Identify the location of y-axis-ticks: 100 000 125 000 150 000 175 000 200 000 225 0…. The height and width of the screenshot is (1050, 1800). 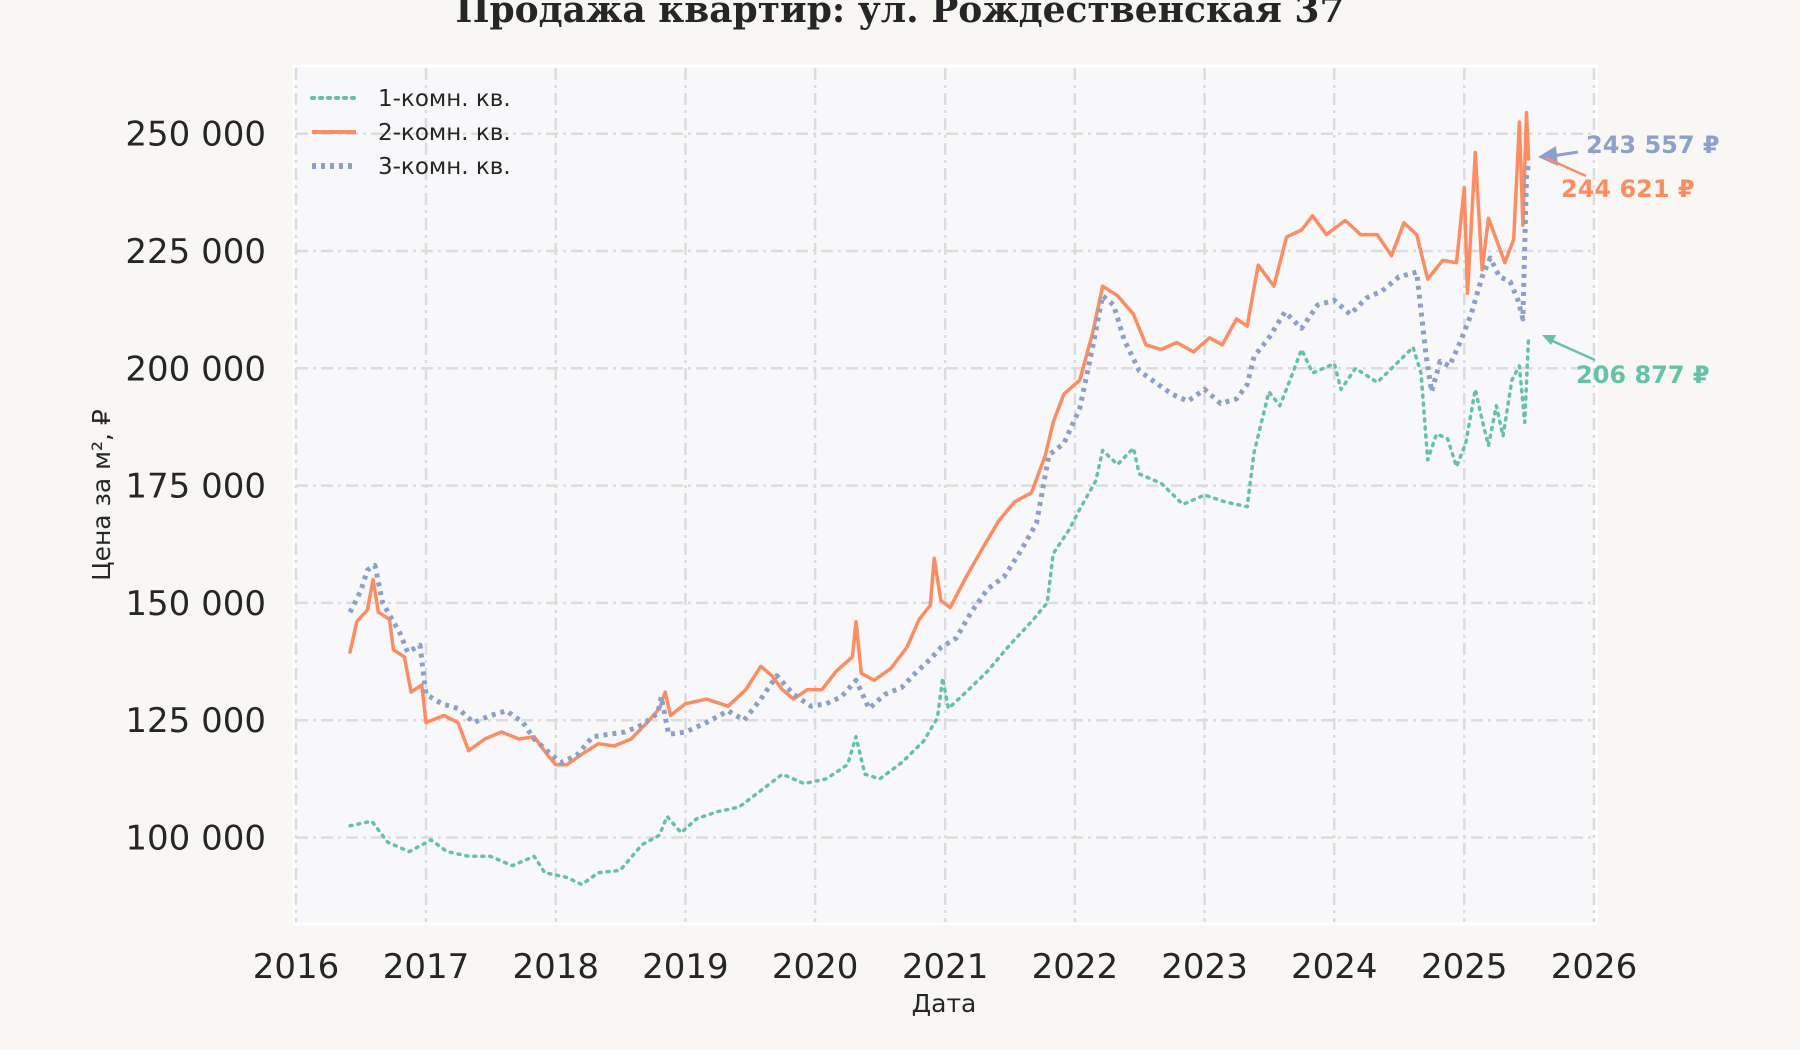
(195, 487).